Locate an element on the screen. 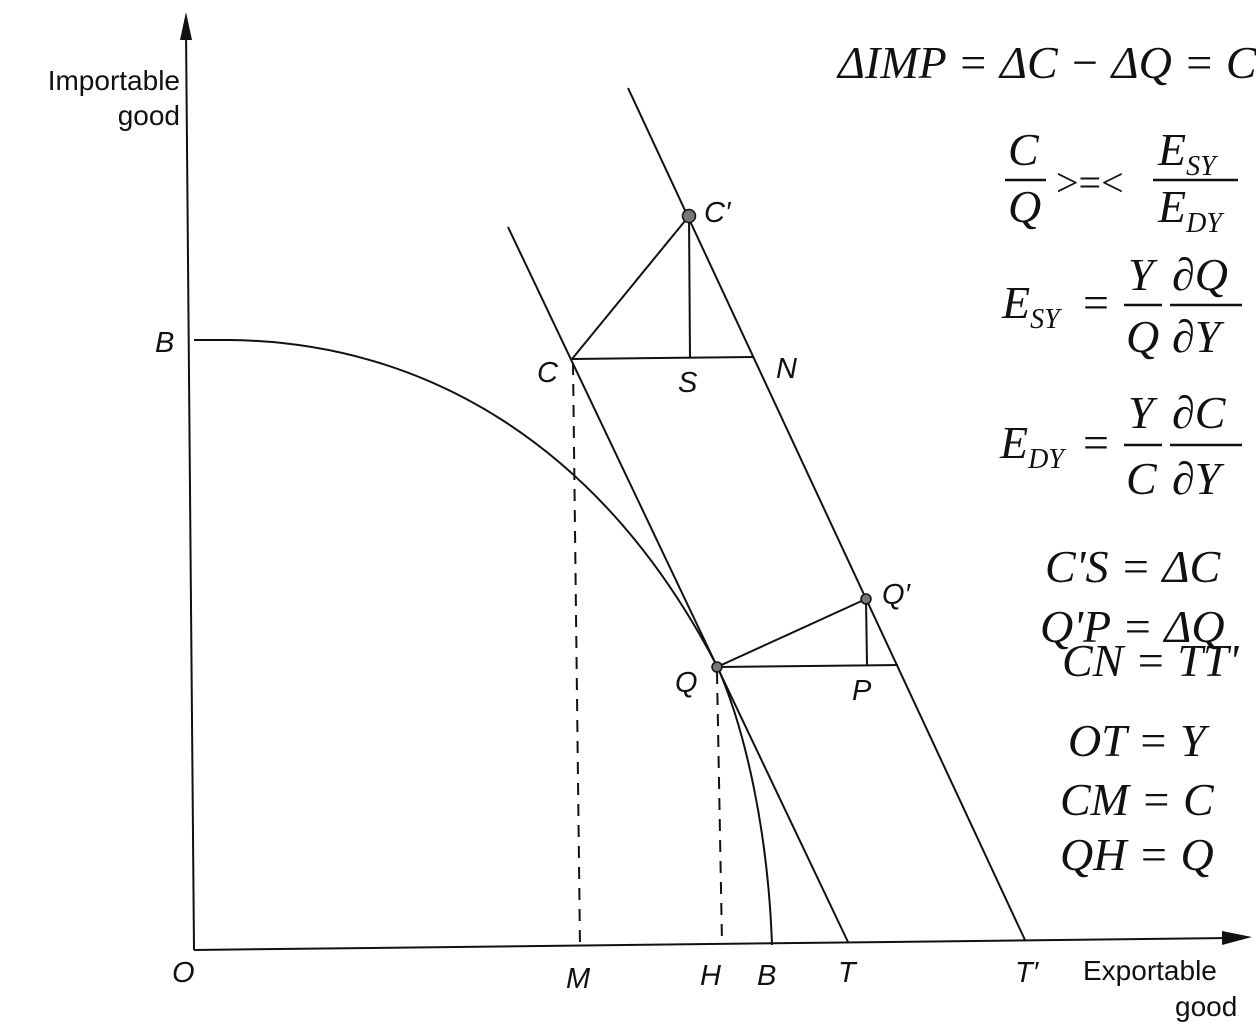  y-axis is located at coordinates (190, 490).